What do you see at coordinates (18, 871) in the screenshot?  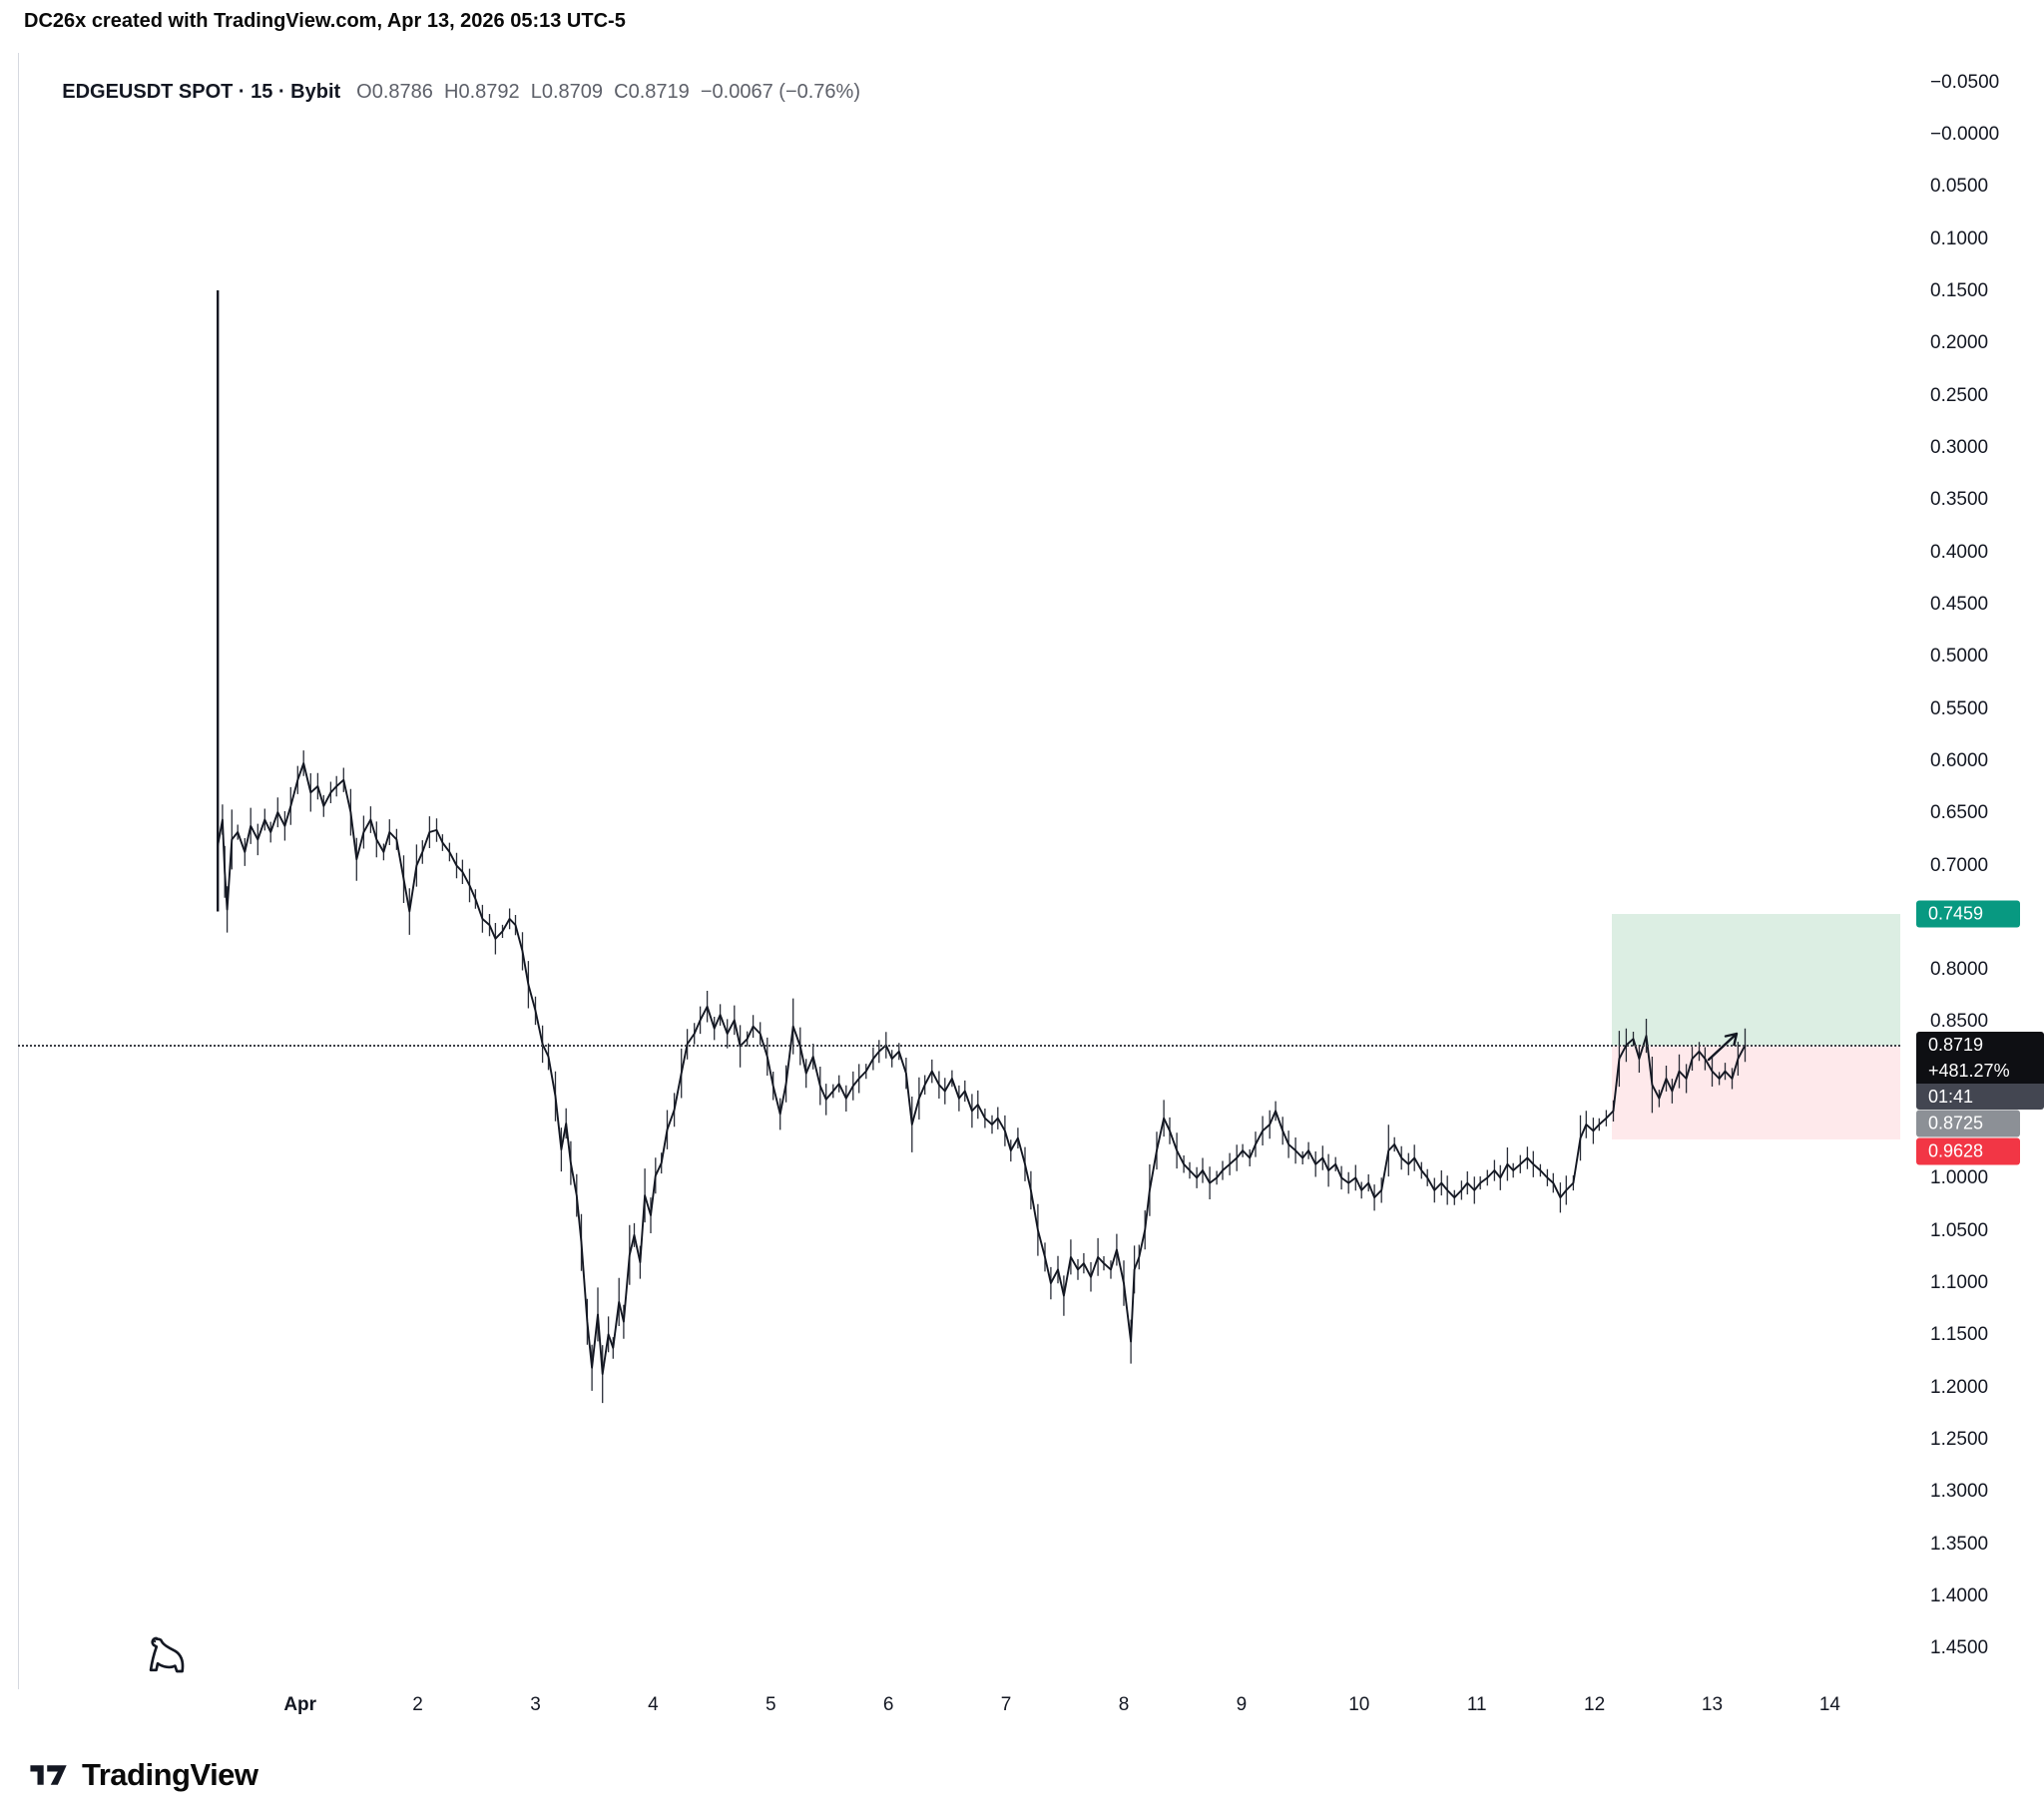 I see `pane-left-border` at bounding box center [18, 871].